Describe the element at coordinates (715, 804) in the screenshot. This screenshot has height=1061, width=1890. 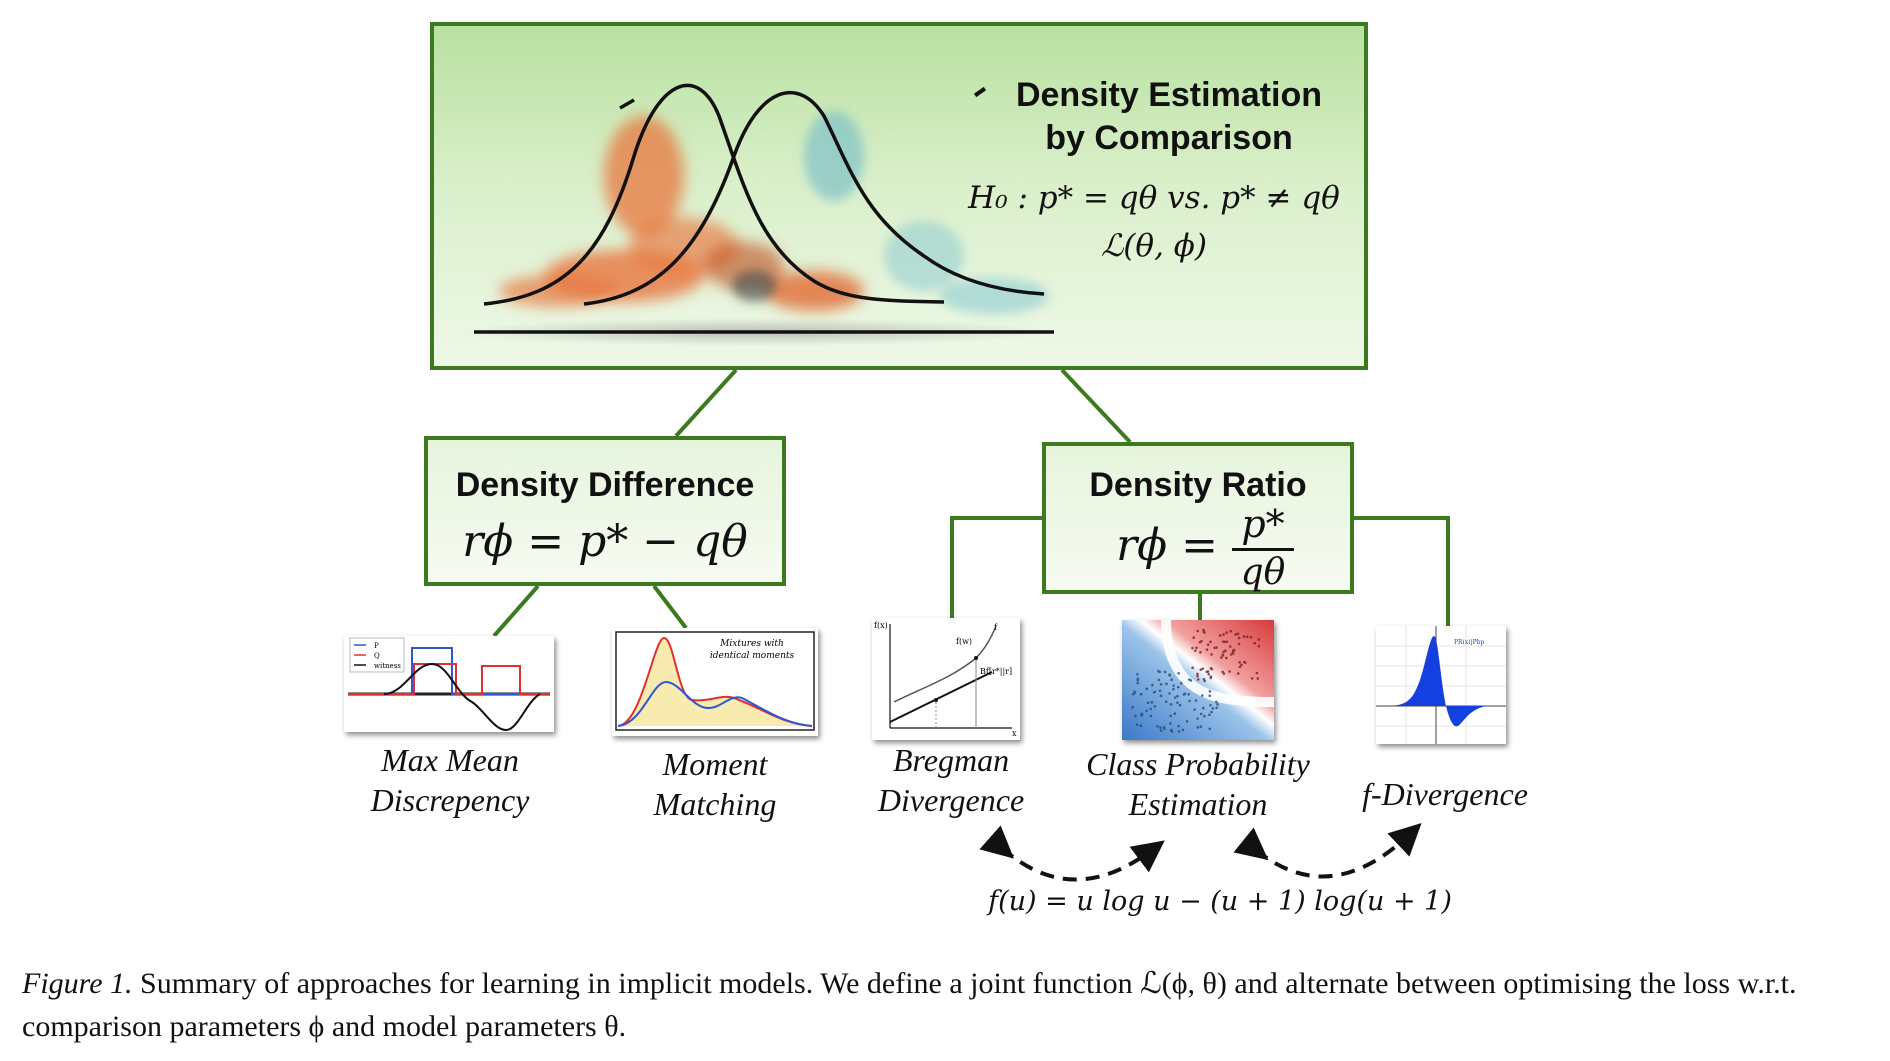
I see `moment-label-line2: Matching` at that location.